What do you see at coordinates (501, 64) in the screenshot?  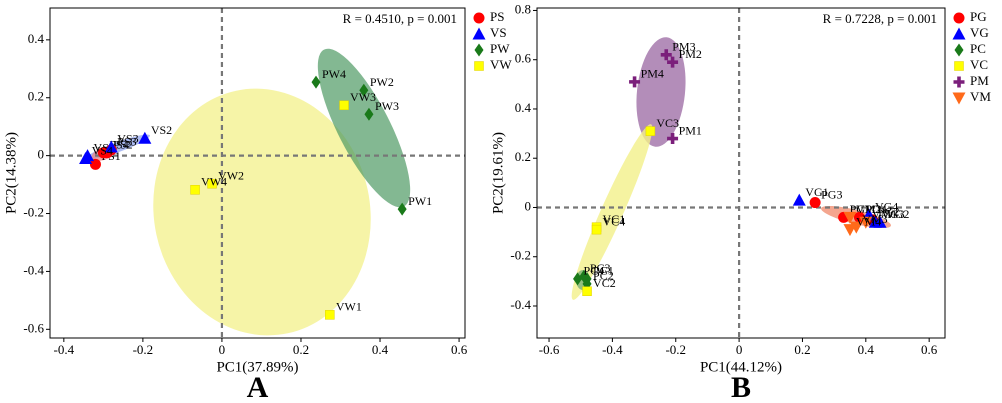 I see `legend-label: VW` at bounding box center [501, 64].